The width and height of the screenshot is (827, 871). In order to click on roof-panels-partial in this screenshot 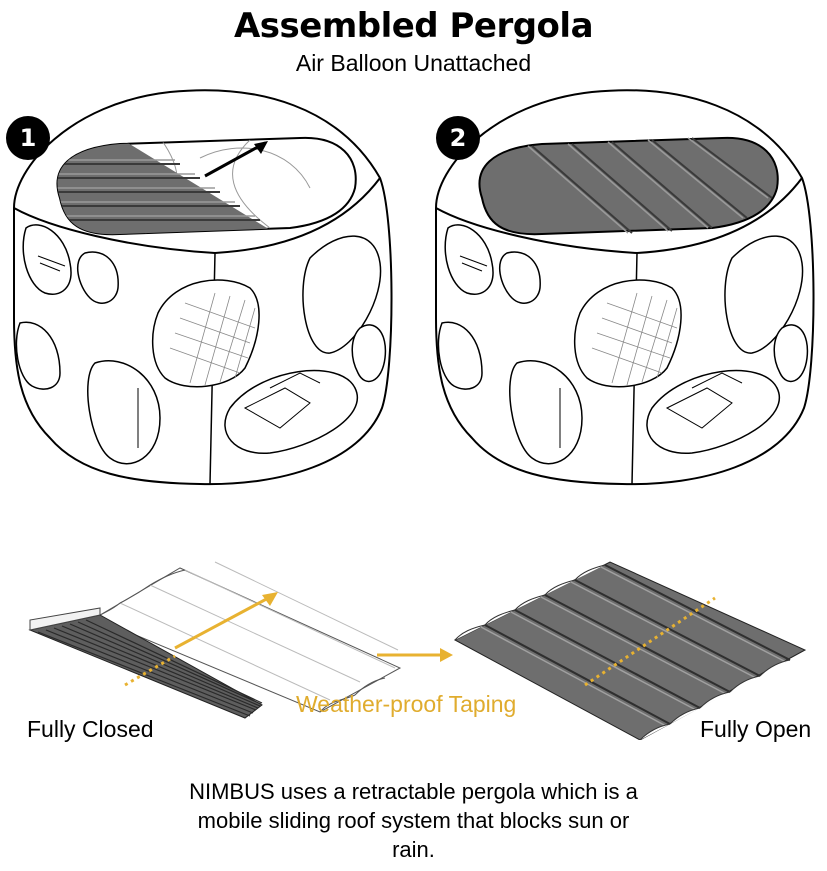, I will do `click(168, 189)`.